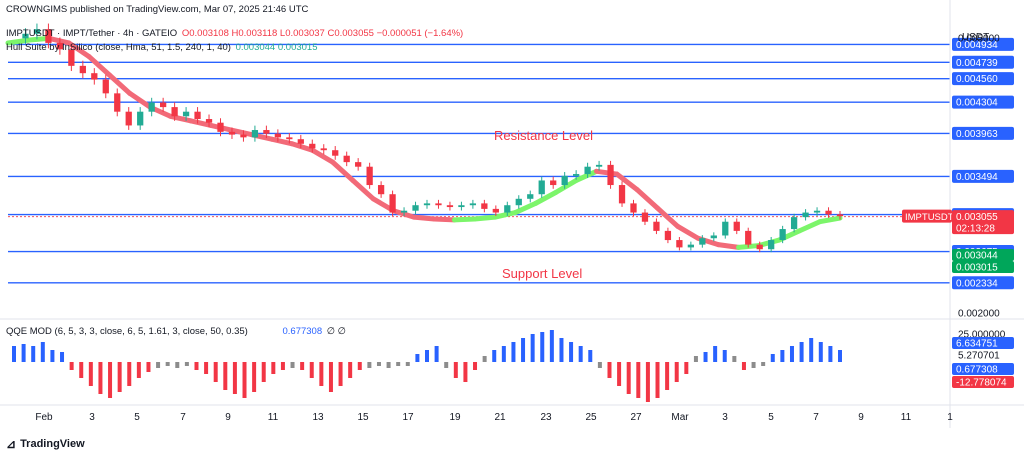 The image size is (1024, 458). What do you see at coordinates (977, 45) in the screenshot?
I see `level-tag-text: 0.004934` at bounding box center [977, 45].